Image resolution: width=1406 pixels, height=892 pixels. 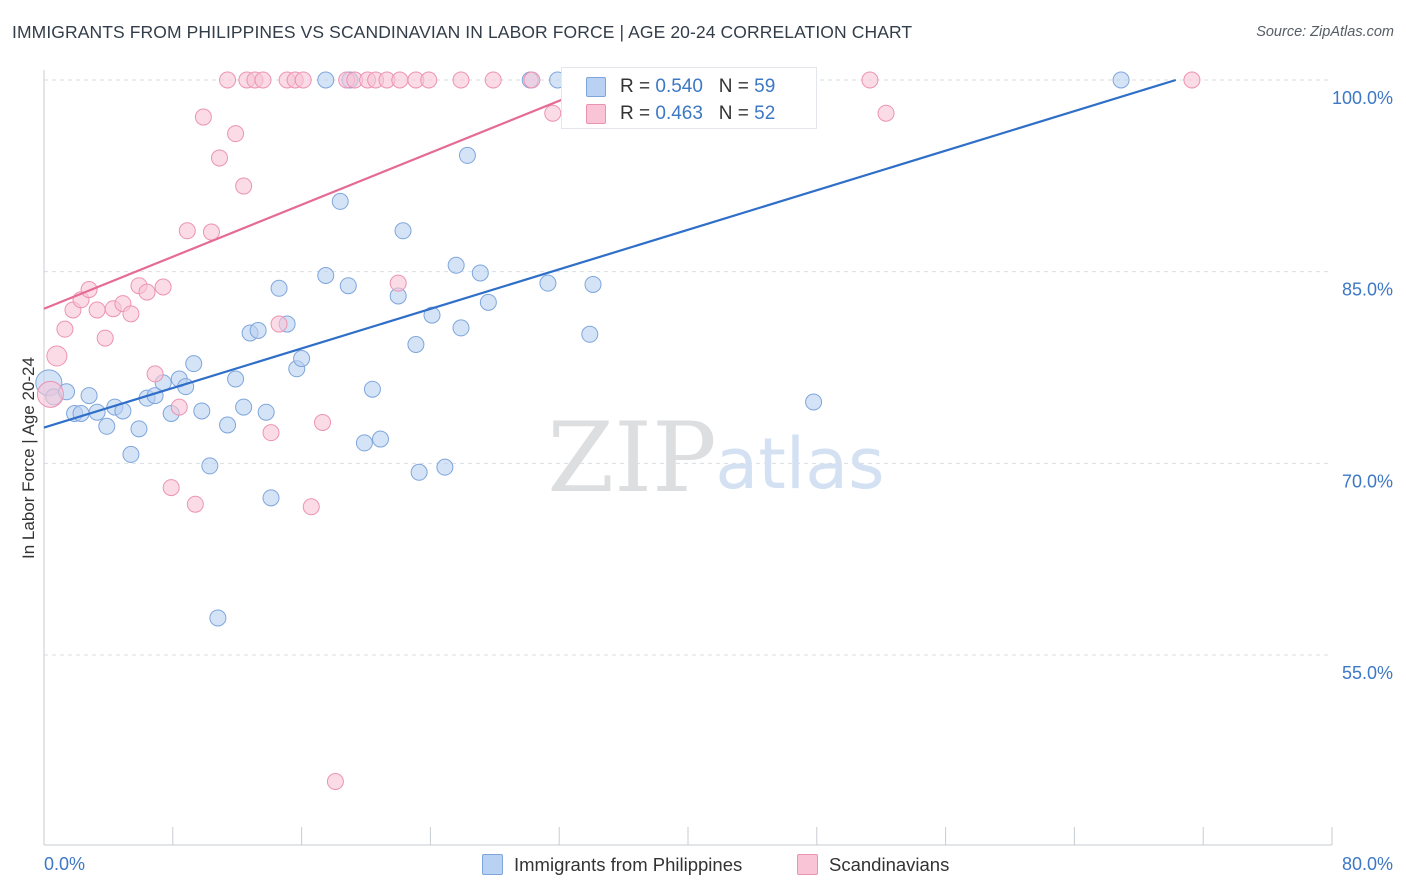 What do you see at coordinates (1325, 32) in the screenshot?
I see `source-label: Source: ZipAtlas.com` at bounding box center [1325, 32].